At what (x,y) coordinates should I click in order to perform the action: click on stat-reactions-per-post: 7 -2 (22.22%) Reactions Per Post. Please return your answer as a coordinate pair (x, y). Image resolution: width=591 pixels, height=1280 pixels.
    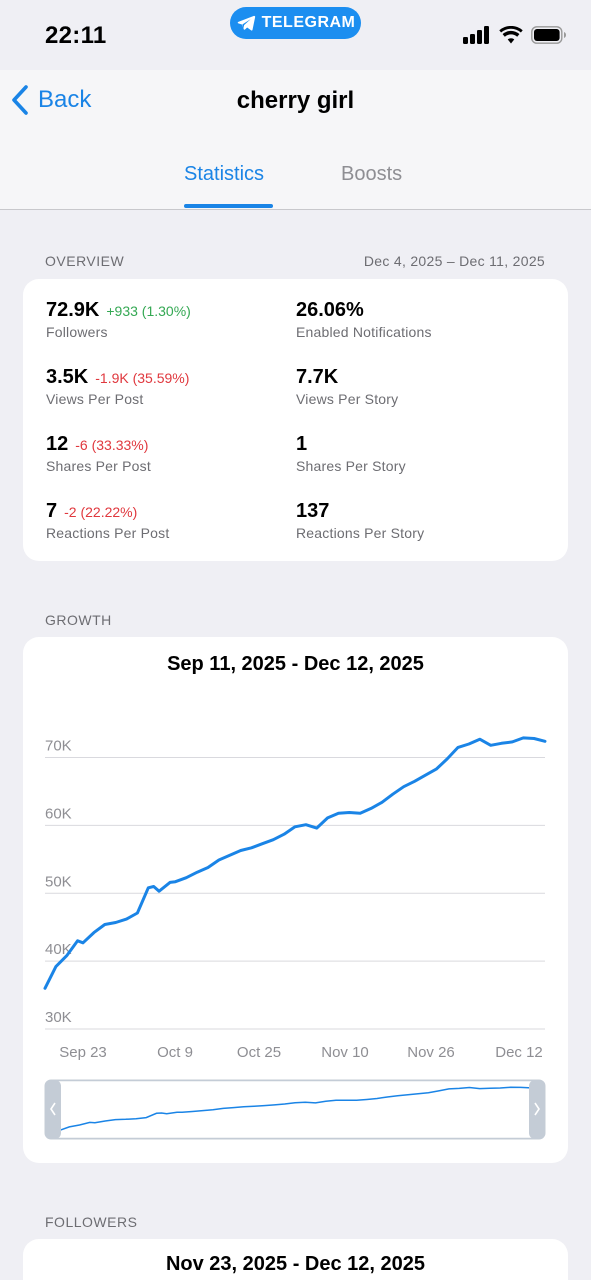
    Looking at the image, I should click on (107, 520).